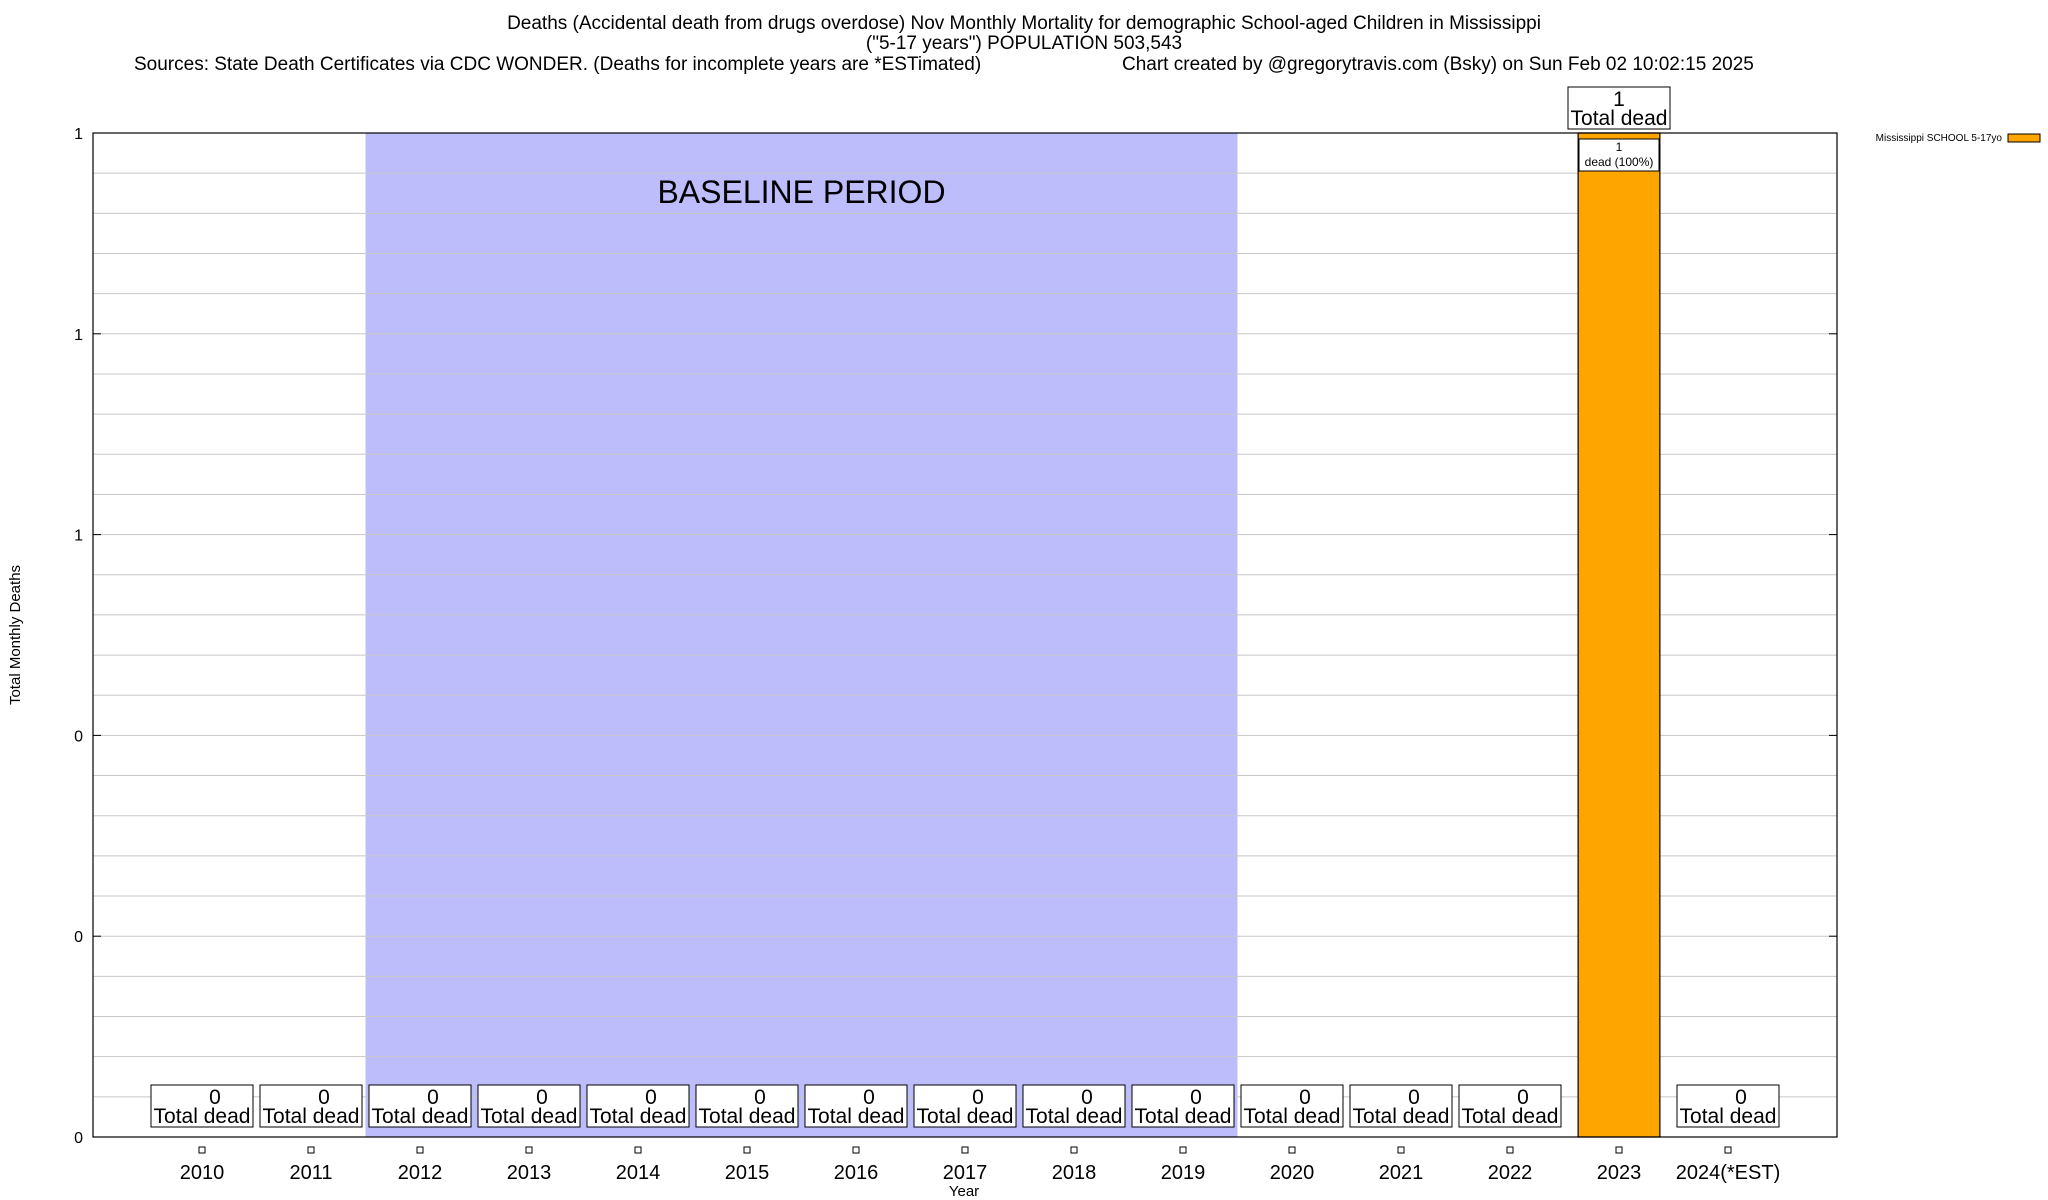 Image resolution: width=2048 pixels, height=1200 pixels. Describe the element at coordinates (310, 1173) in the screenshot. I see `x-tick-label-2011: 2011` at that location.